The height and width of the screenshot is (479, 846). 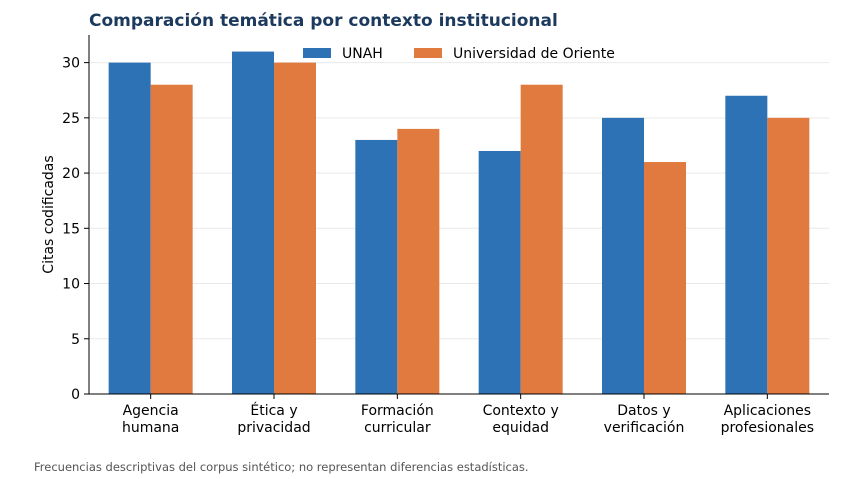 I want to click on y-tick-label: 15, so click(x=71, y=229).